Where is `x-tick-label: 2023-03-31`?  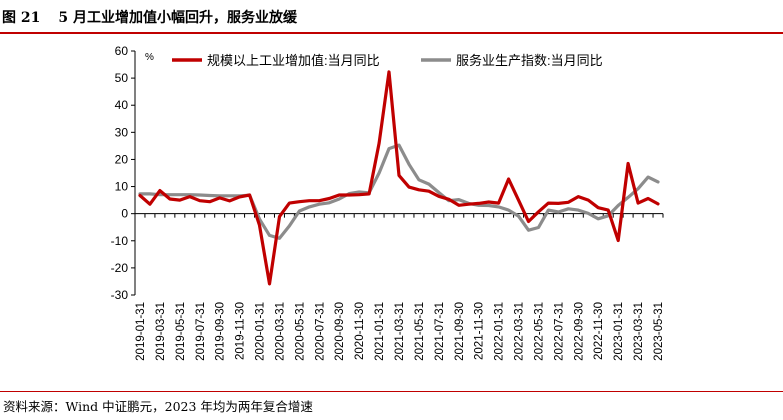
x-tick-label: 2023-03-31 is located at coordinates (639, 331).